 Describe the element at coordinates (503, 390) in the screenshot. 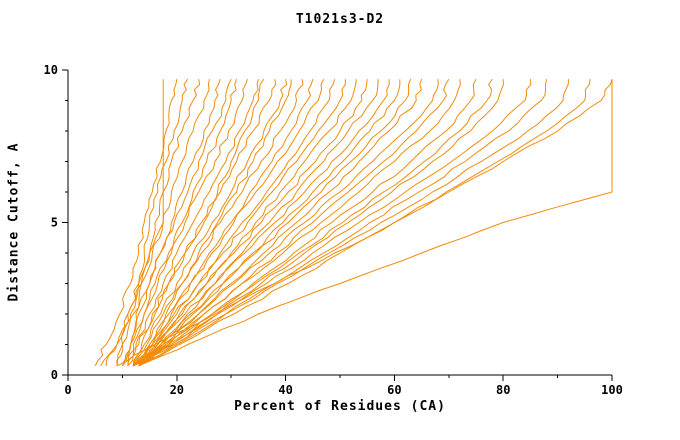

I see `x-tick-label: 80` at that location.